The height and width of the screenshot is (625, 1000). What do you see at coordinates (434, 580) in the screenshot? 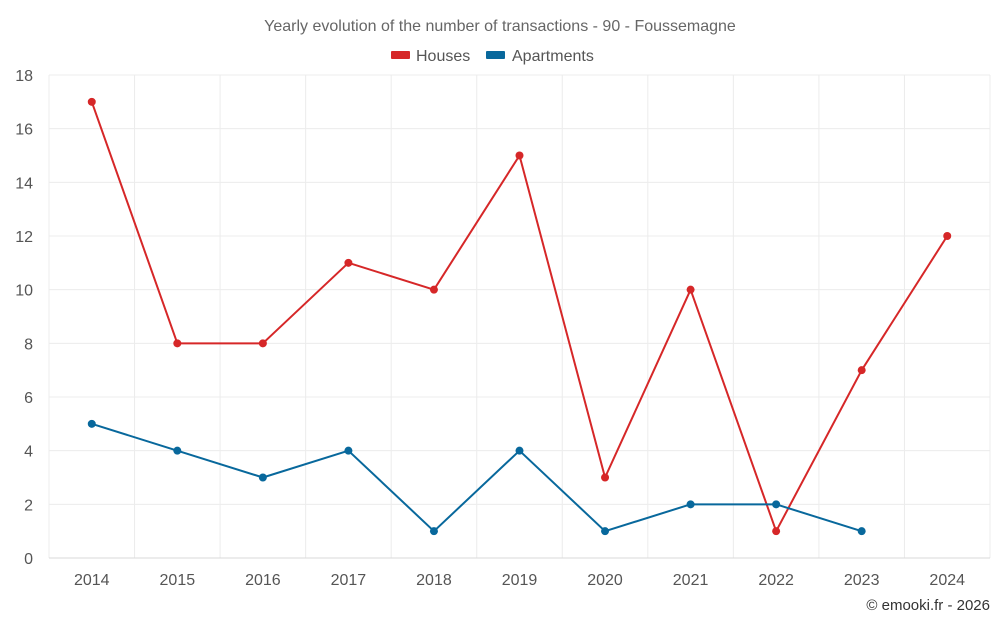
I see `x-tick-label: 2018` at bounding box center [434, 580].